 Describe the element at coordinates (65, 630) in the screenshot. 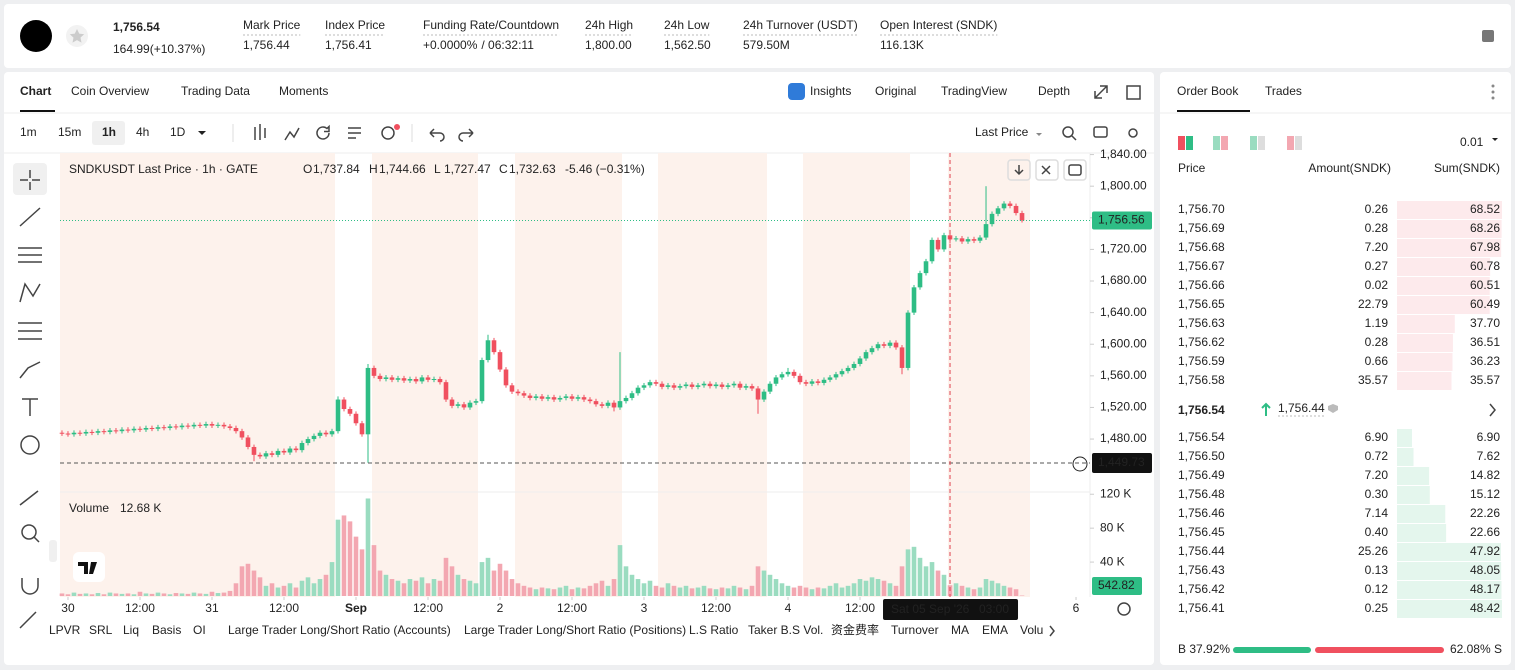

I see `indicator-tab: LPVR` at that location.